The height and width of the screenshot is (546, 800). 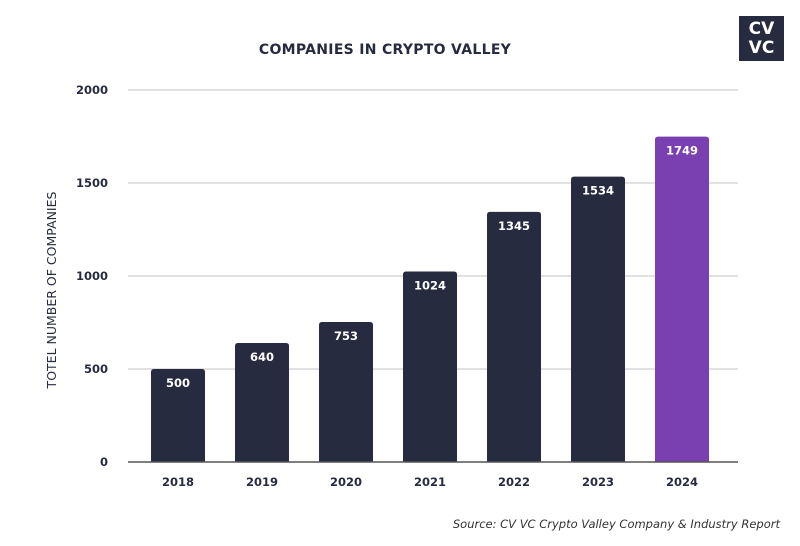 What do you see at coordinates (346, 482) in the screenshot?
I see `x-tick-label: 2020` at bounding box center [346, 482].